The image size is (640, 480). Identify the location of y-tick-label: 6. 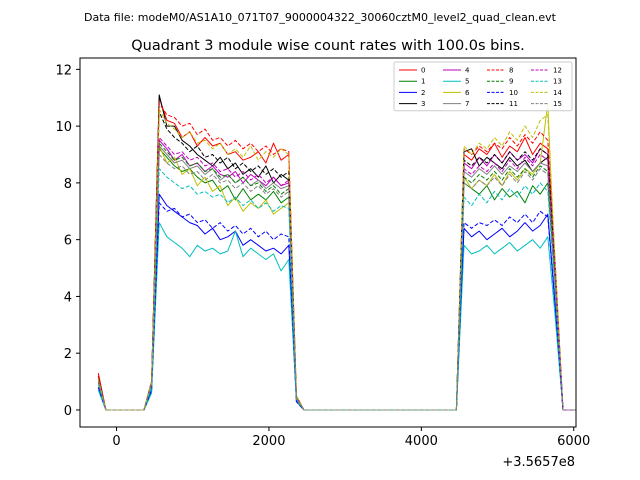
(68, 241).